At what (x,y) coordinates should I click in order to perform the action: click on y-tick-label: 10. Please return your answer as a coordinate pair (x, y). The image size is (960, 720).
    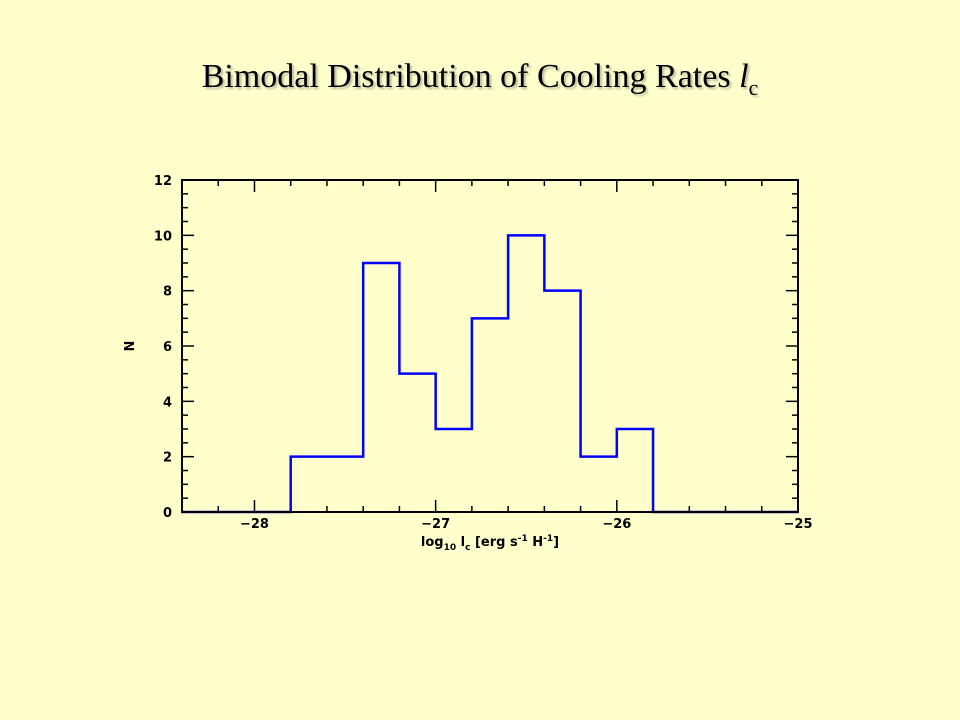
    Looking at the image, I should click on (163, 236).